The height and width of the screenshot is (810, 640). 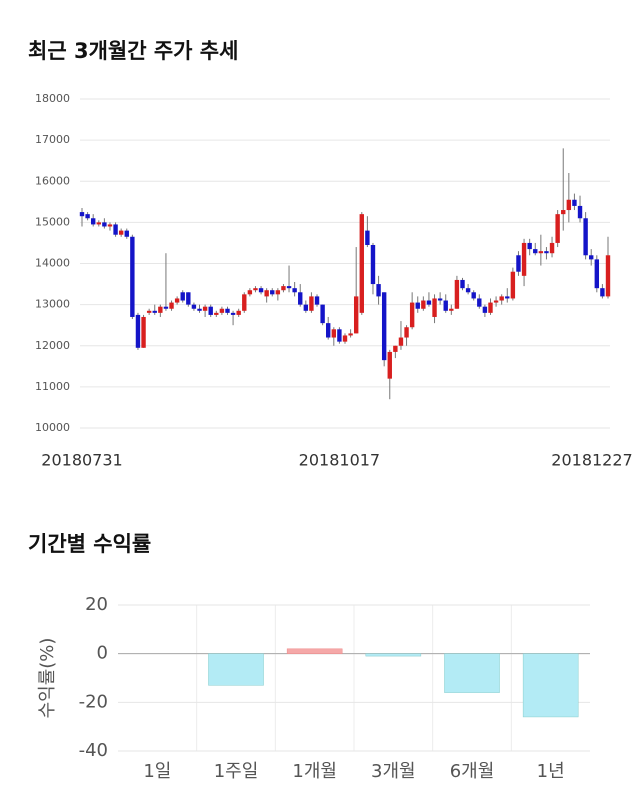 I want to click on y-tick-label: 15000, so click(x=52, y=221).